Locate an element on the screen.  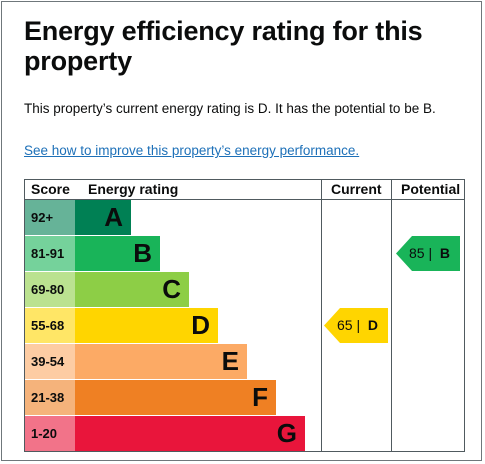
band-score-a: 92+ is located at coordinates (50, 217).